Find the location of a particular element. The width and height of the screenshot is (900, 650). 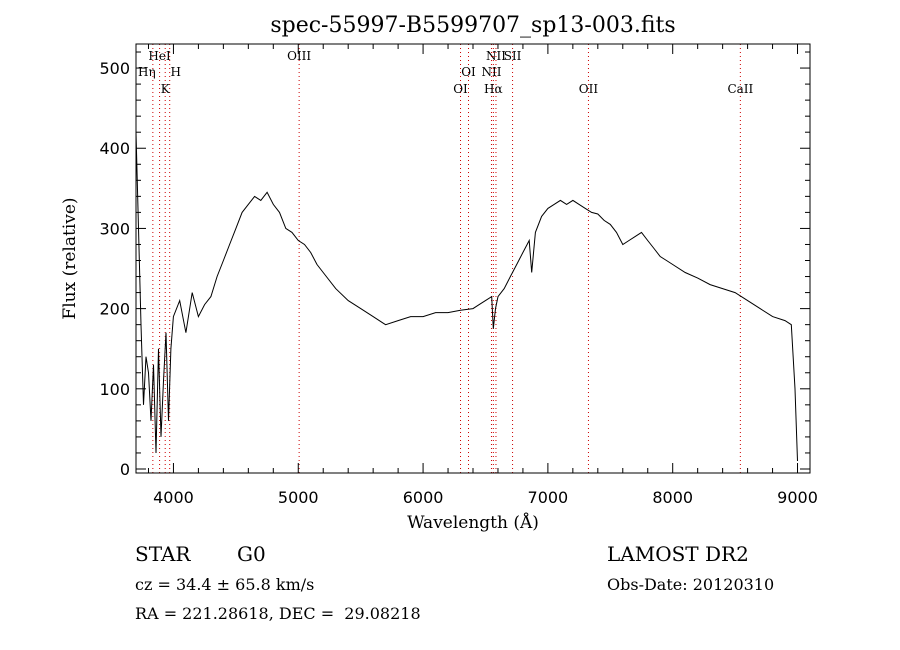

spectral-subclass: G0 is located at coordinates (251, 554).